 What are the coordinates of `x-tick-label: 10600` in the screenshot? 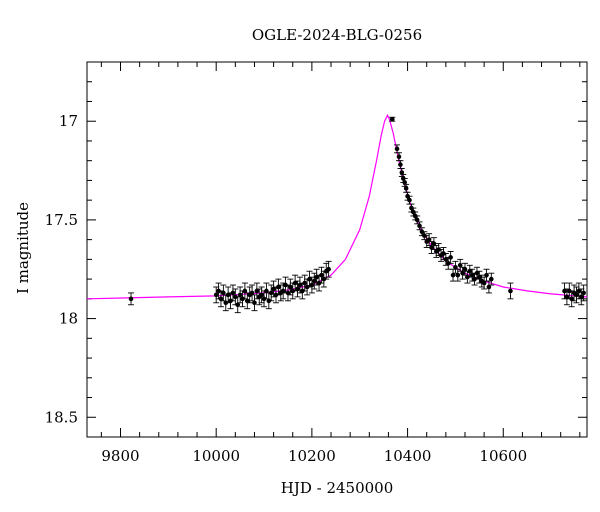 It's located at (503, 456).